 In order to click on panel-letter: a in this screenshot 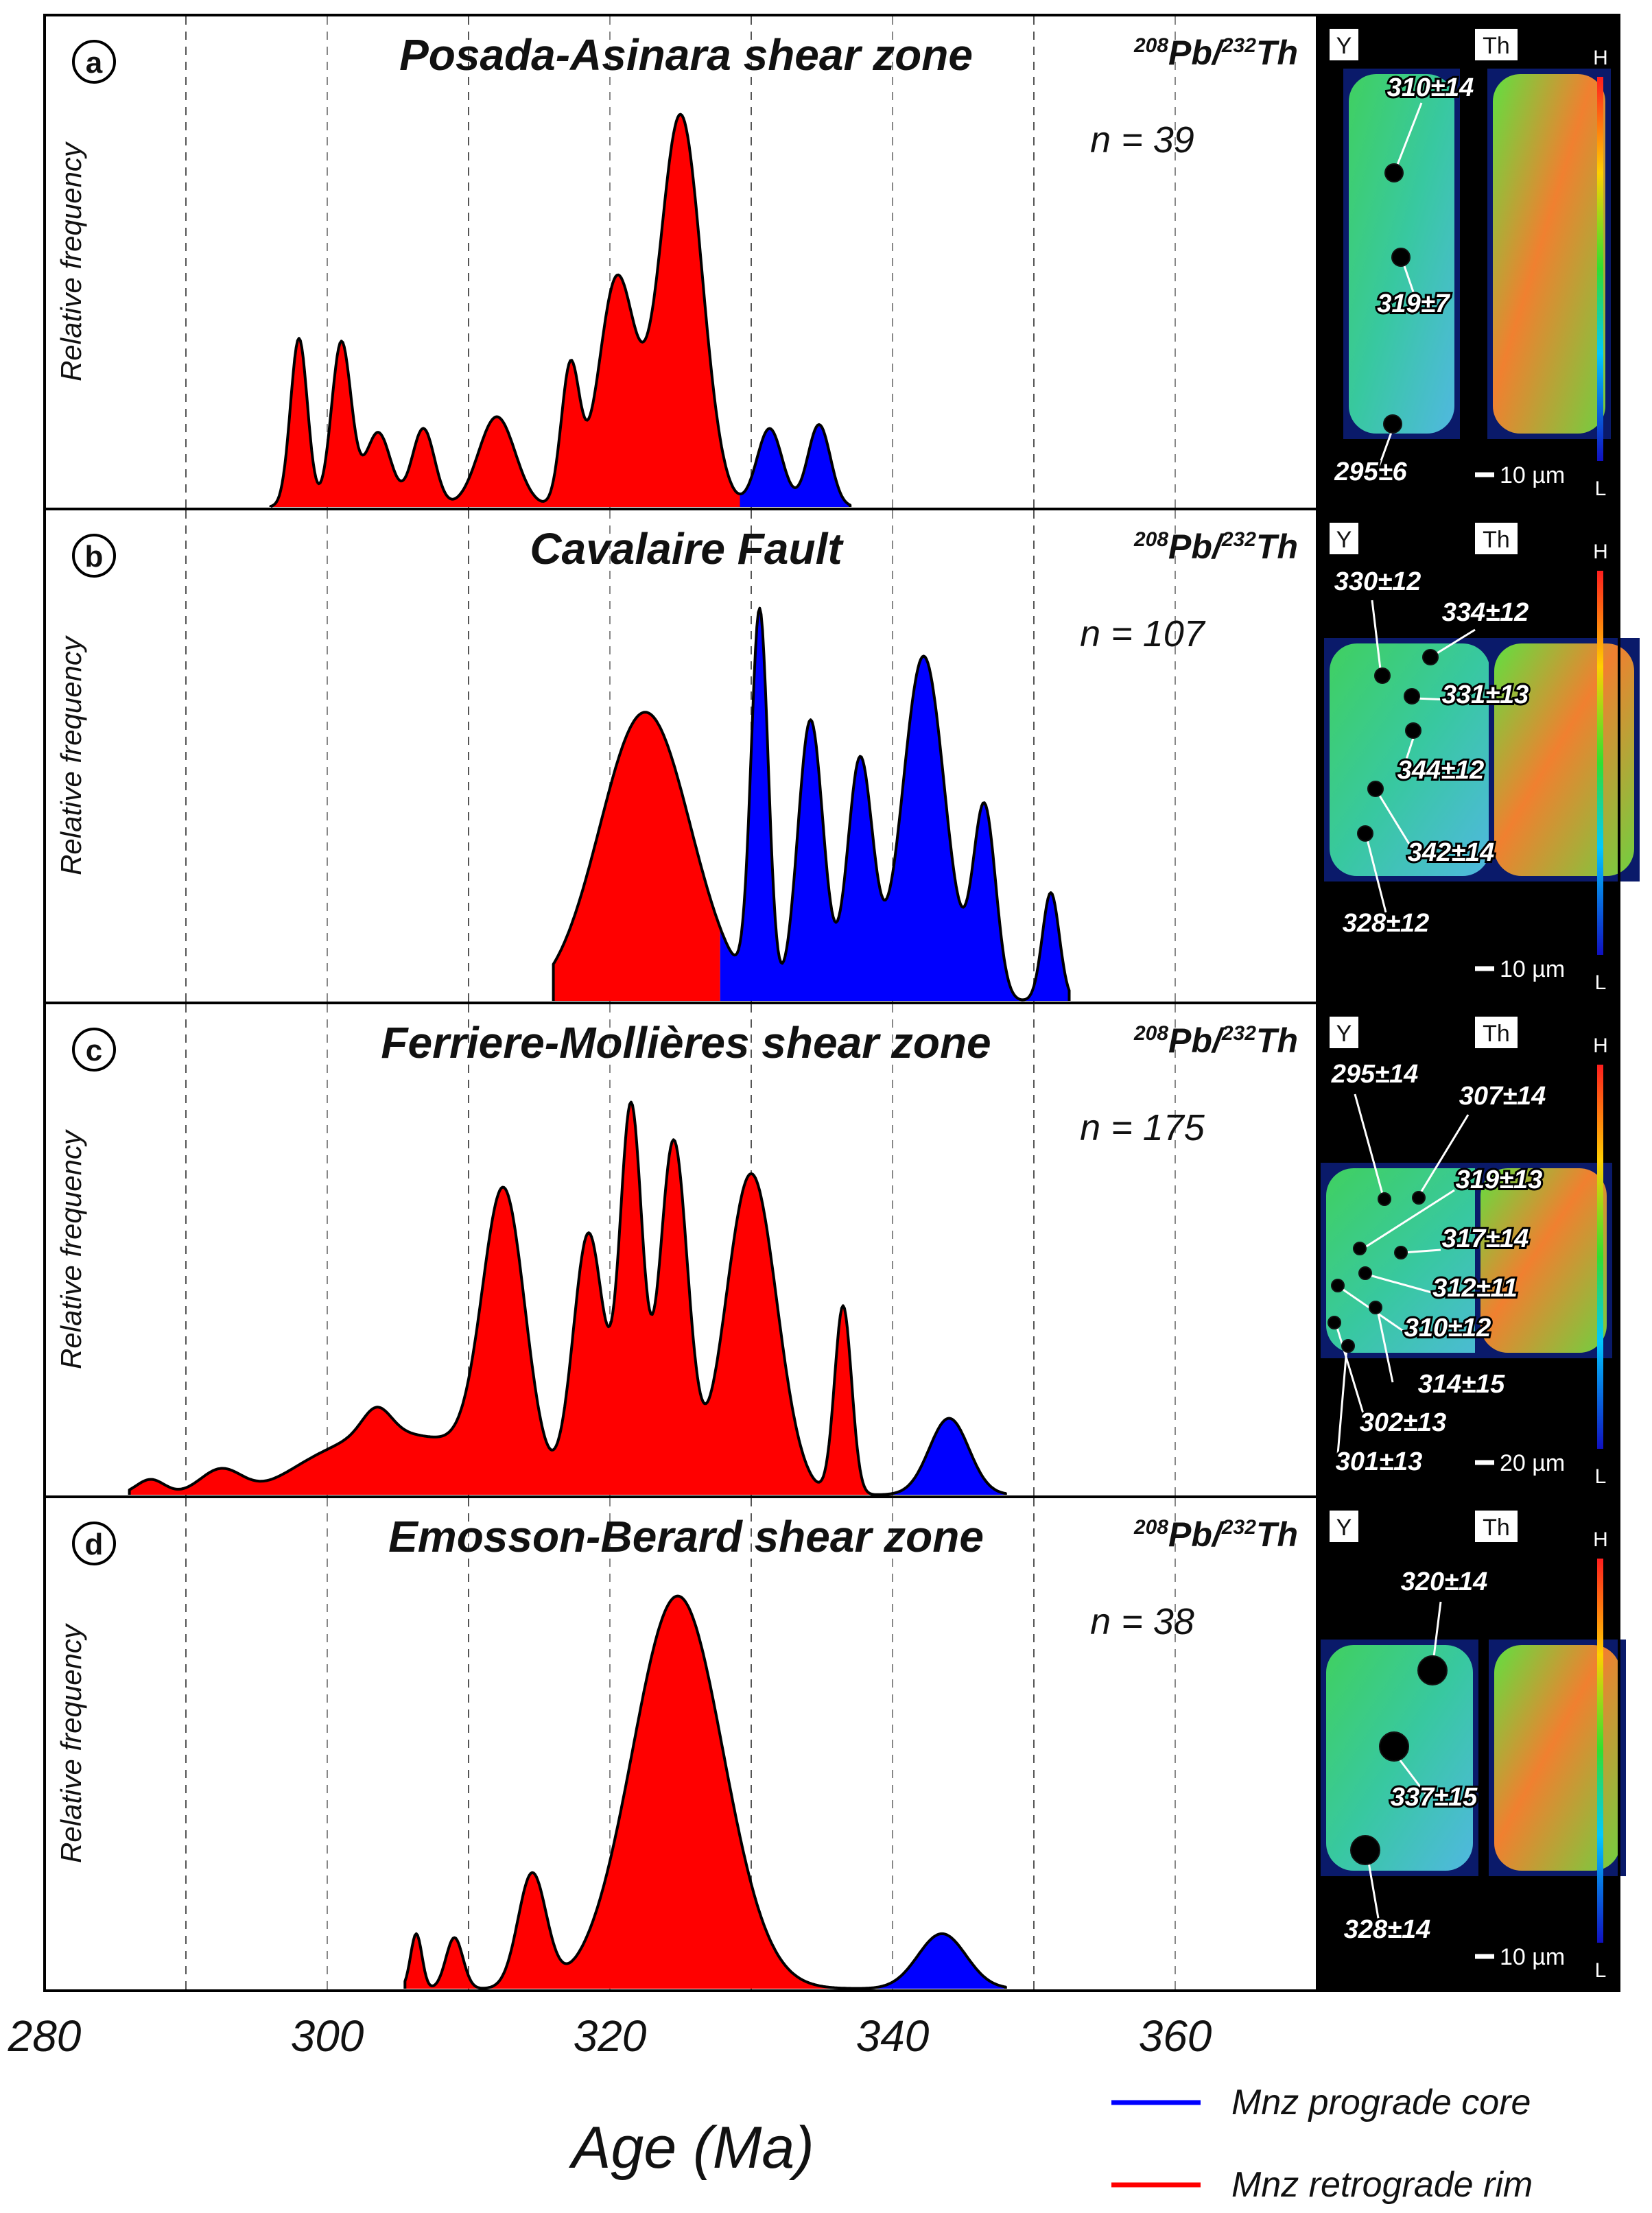, I will do `click(94, 63)`.